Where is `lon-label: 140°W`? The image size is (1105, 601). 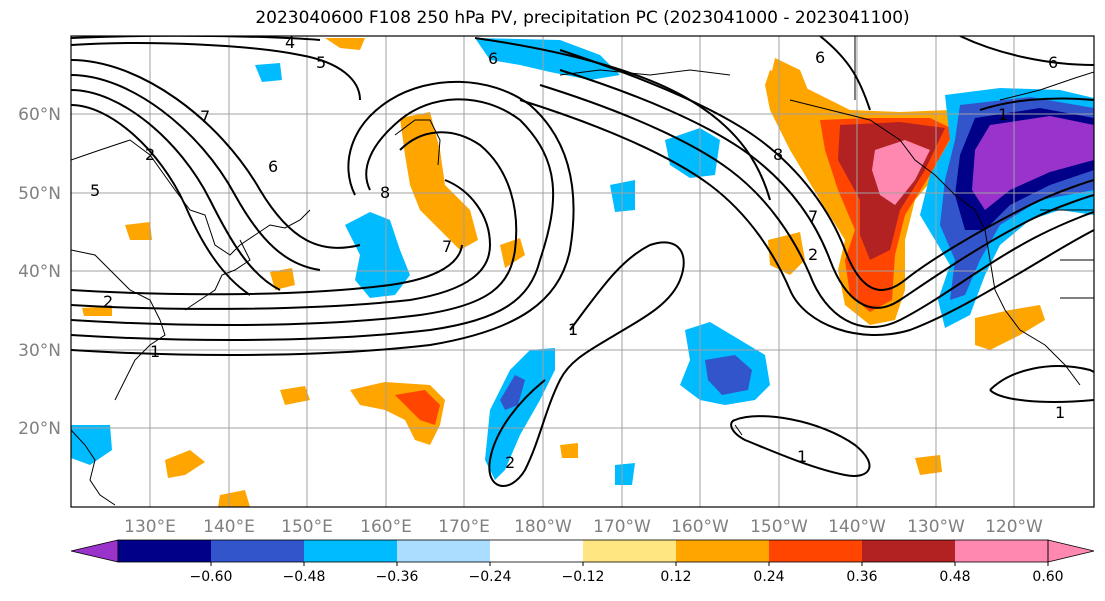
lon-label: 140°W is located at coordinates (857, 527).